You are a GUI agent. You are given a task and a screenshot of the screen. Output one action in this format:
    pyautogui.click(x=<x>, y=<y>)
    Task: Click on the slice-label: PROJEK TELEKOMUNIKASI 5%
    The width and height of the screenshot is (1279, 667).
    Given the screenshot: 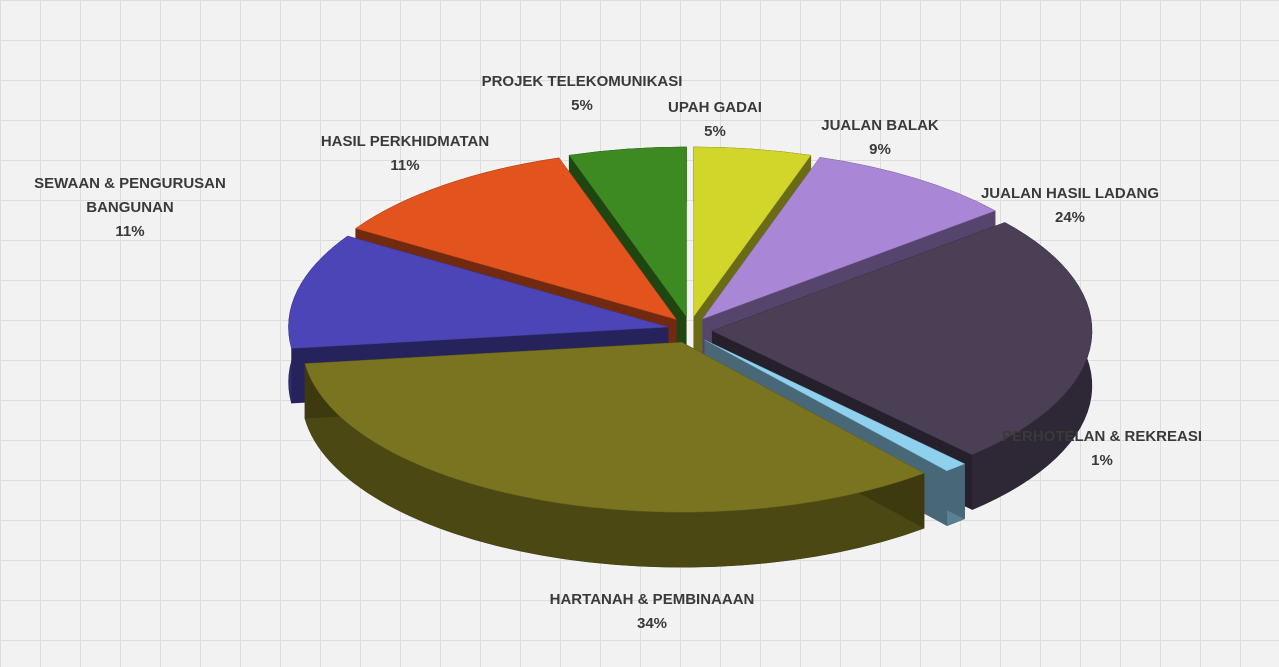 What is the action you would take?
    pyautogui.click(x=582, y=94)
    